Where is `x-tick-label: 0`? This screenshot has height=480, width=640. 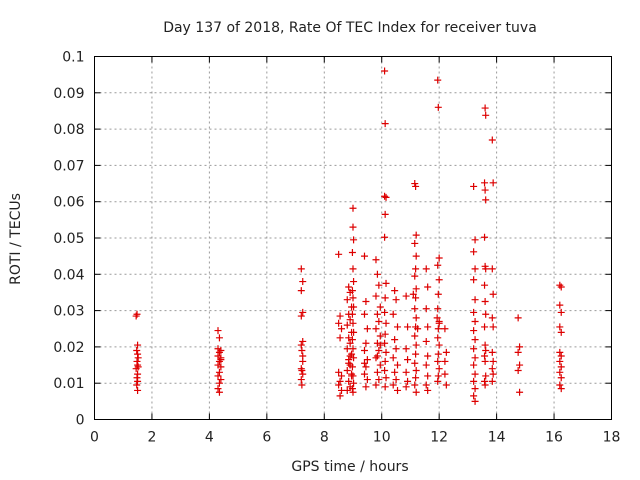
x-tick-label: 0 is located at coordinates (94, 438).